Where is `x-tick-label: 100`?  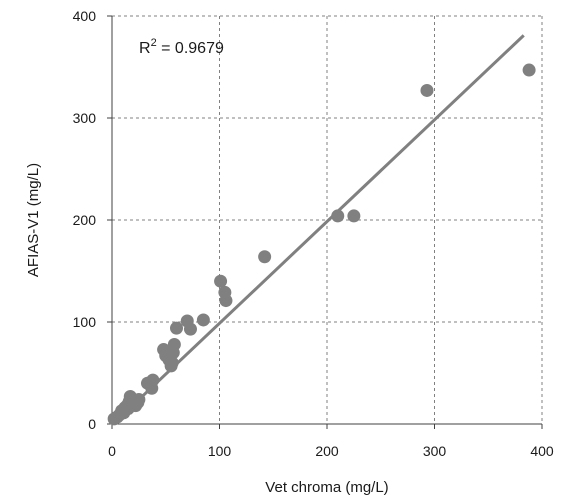 x-tick-label: 100 is located at coordinates (220, 451).